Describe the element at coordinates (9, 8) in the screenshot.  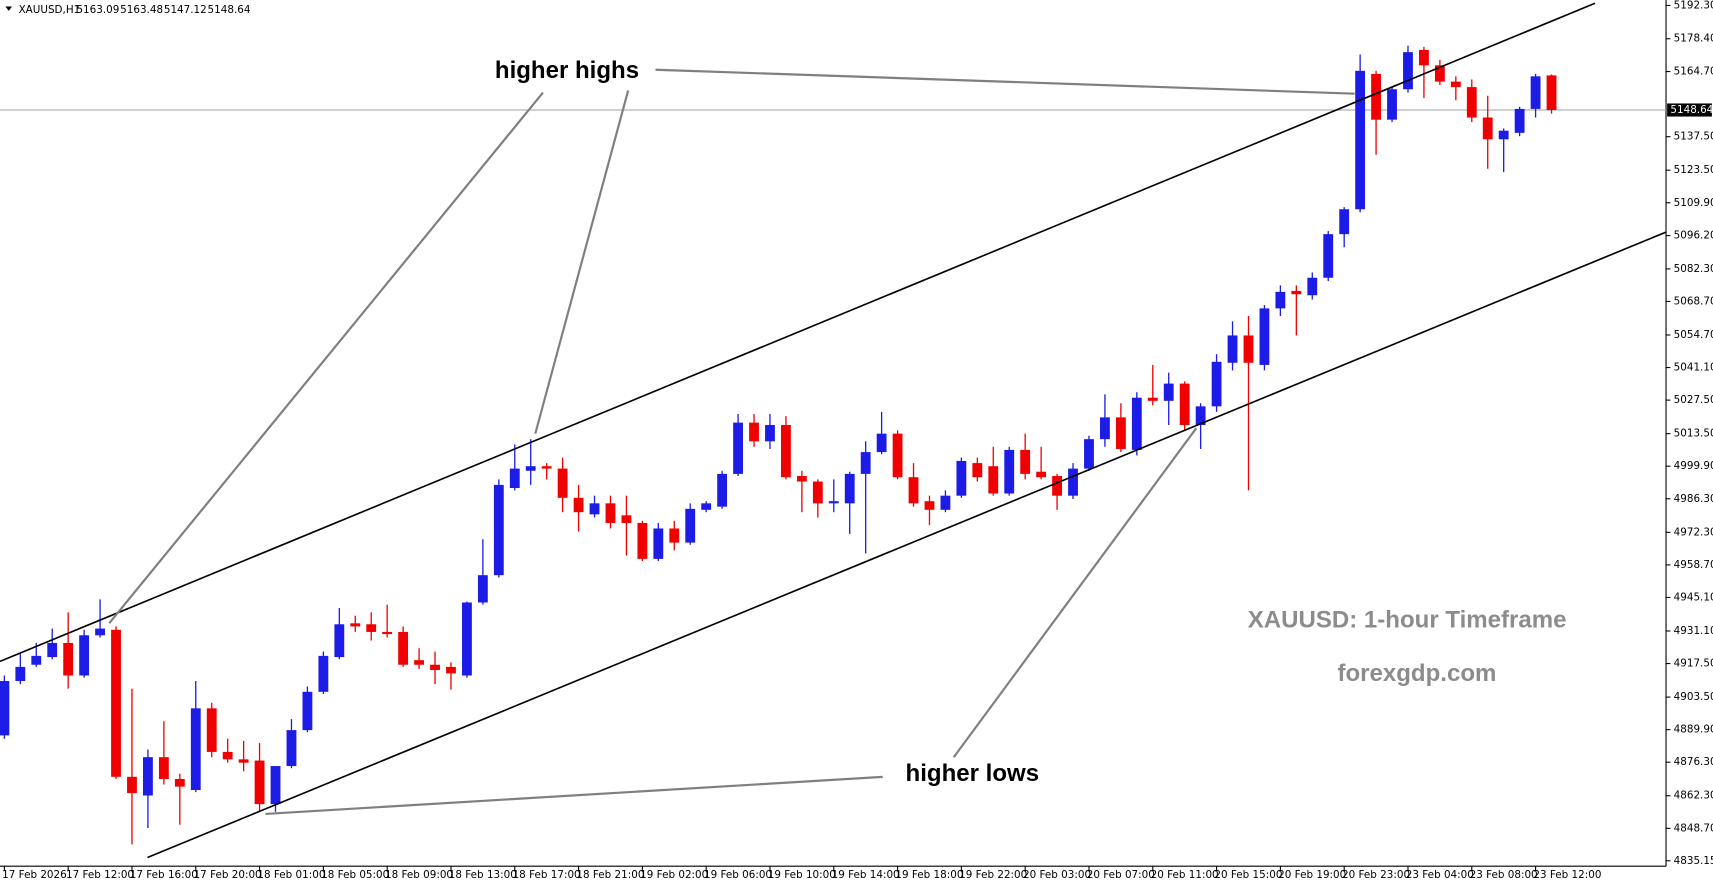
I see `menu-icon` at that location.